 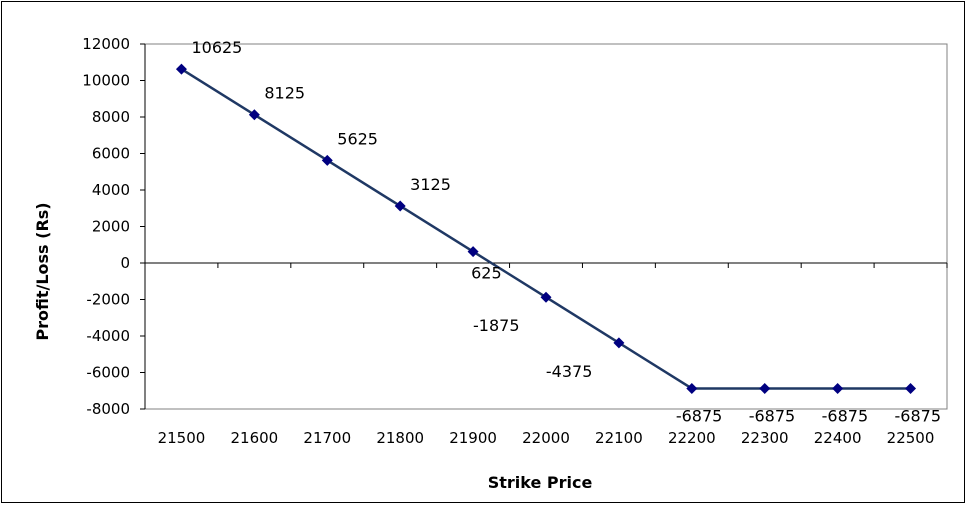 I want to click on x-tick-label: 22500, so click(x=911, y=438).